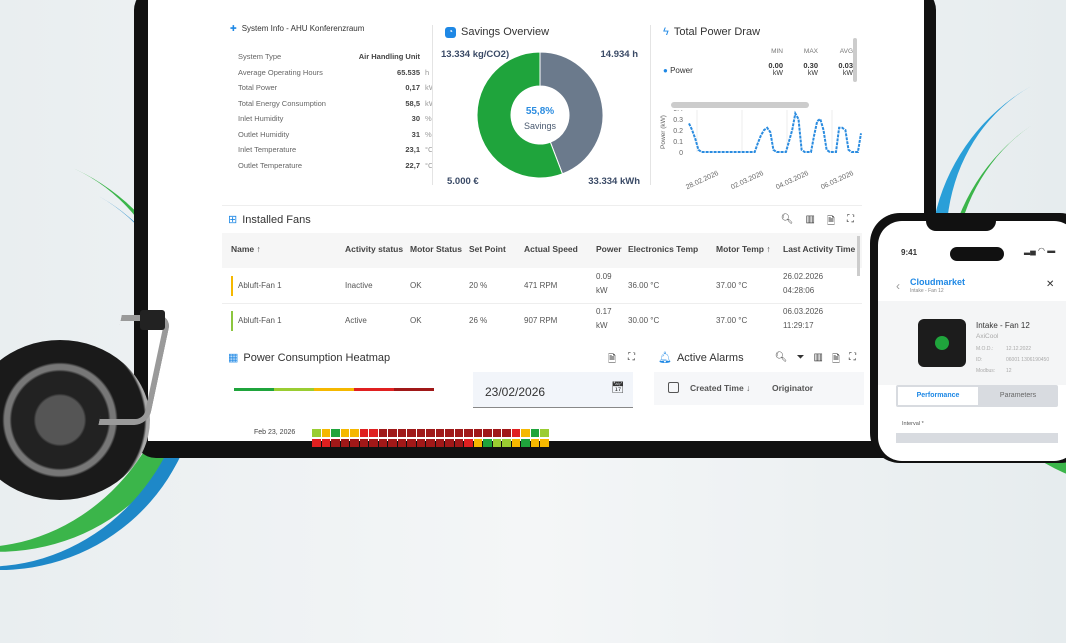  I want to click on interval-selector, so click(977, 438).